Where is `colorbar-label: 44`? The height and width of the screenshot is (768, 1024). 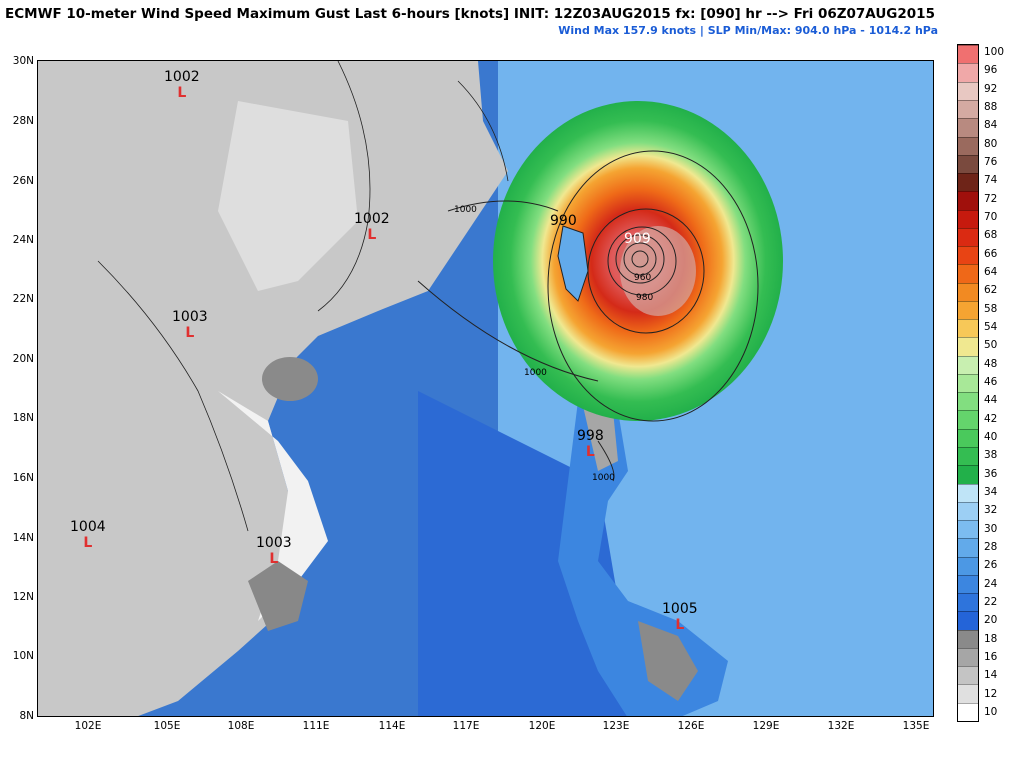 colorbar-label: 44 is located at coordinates (991, 400).